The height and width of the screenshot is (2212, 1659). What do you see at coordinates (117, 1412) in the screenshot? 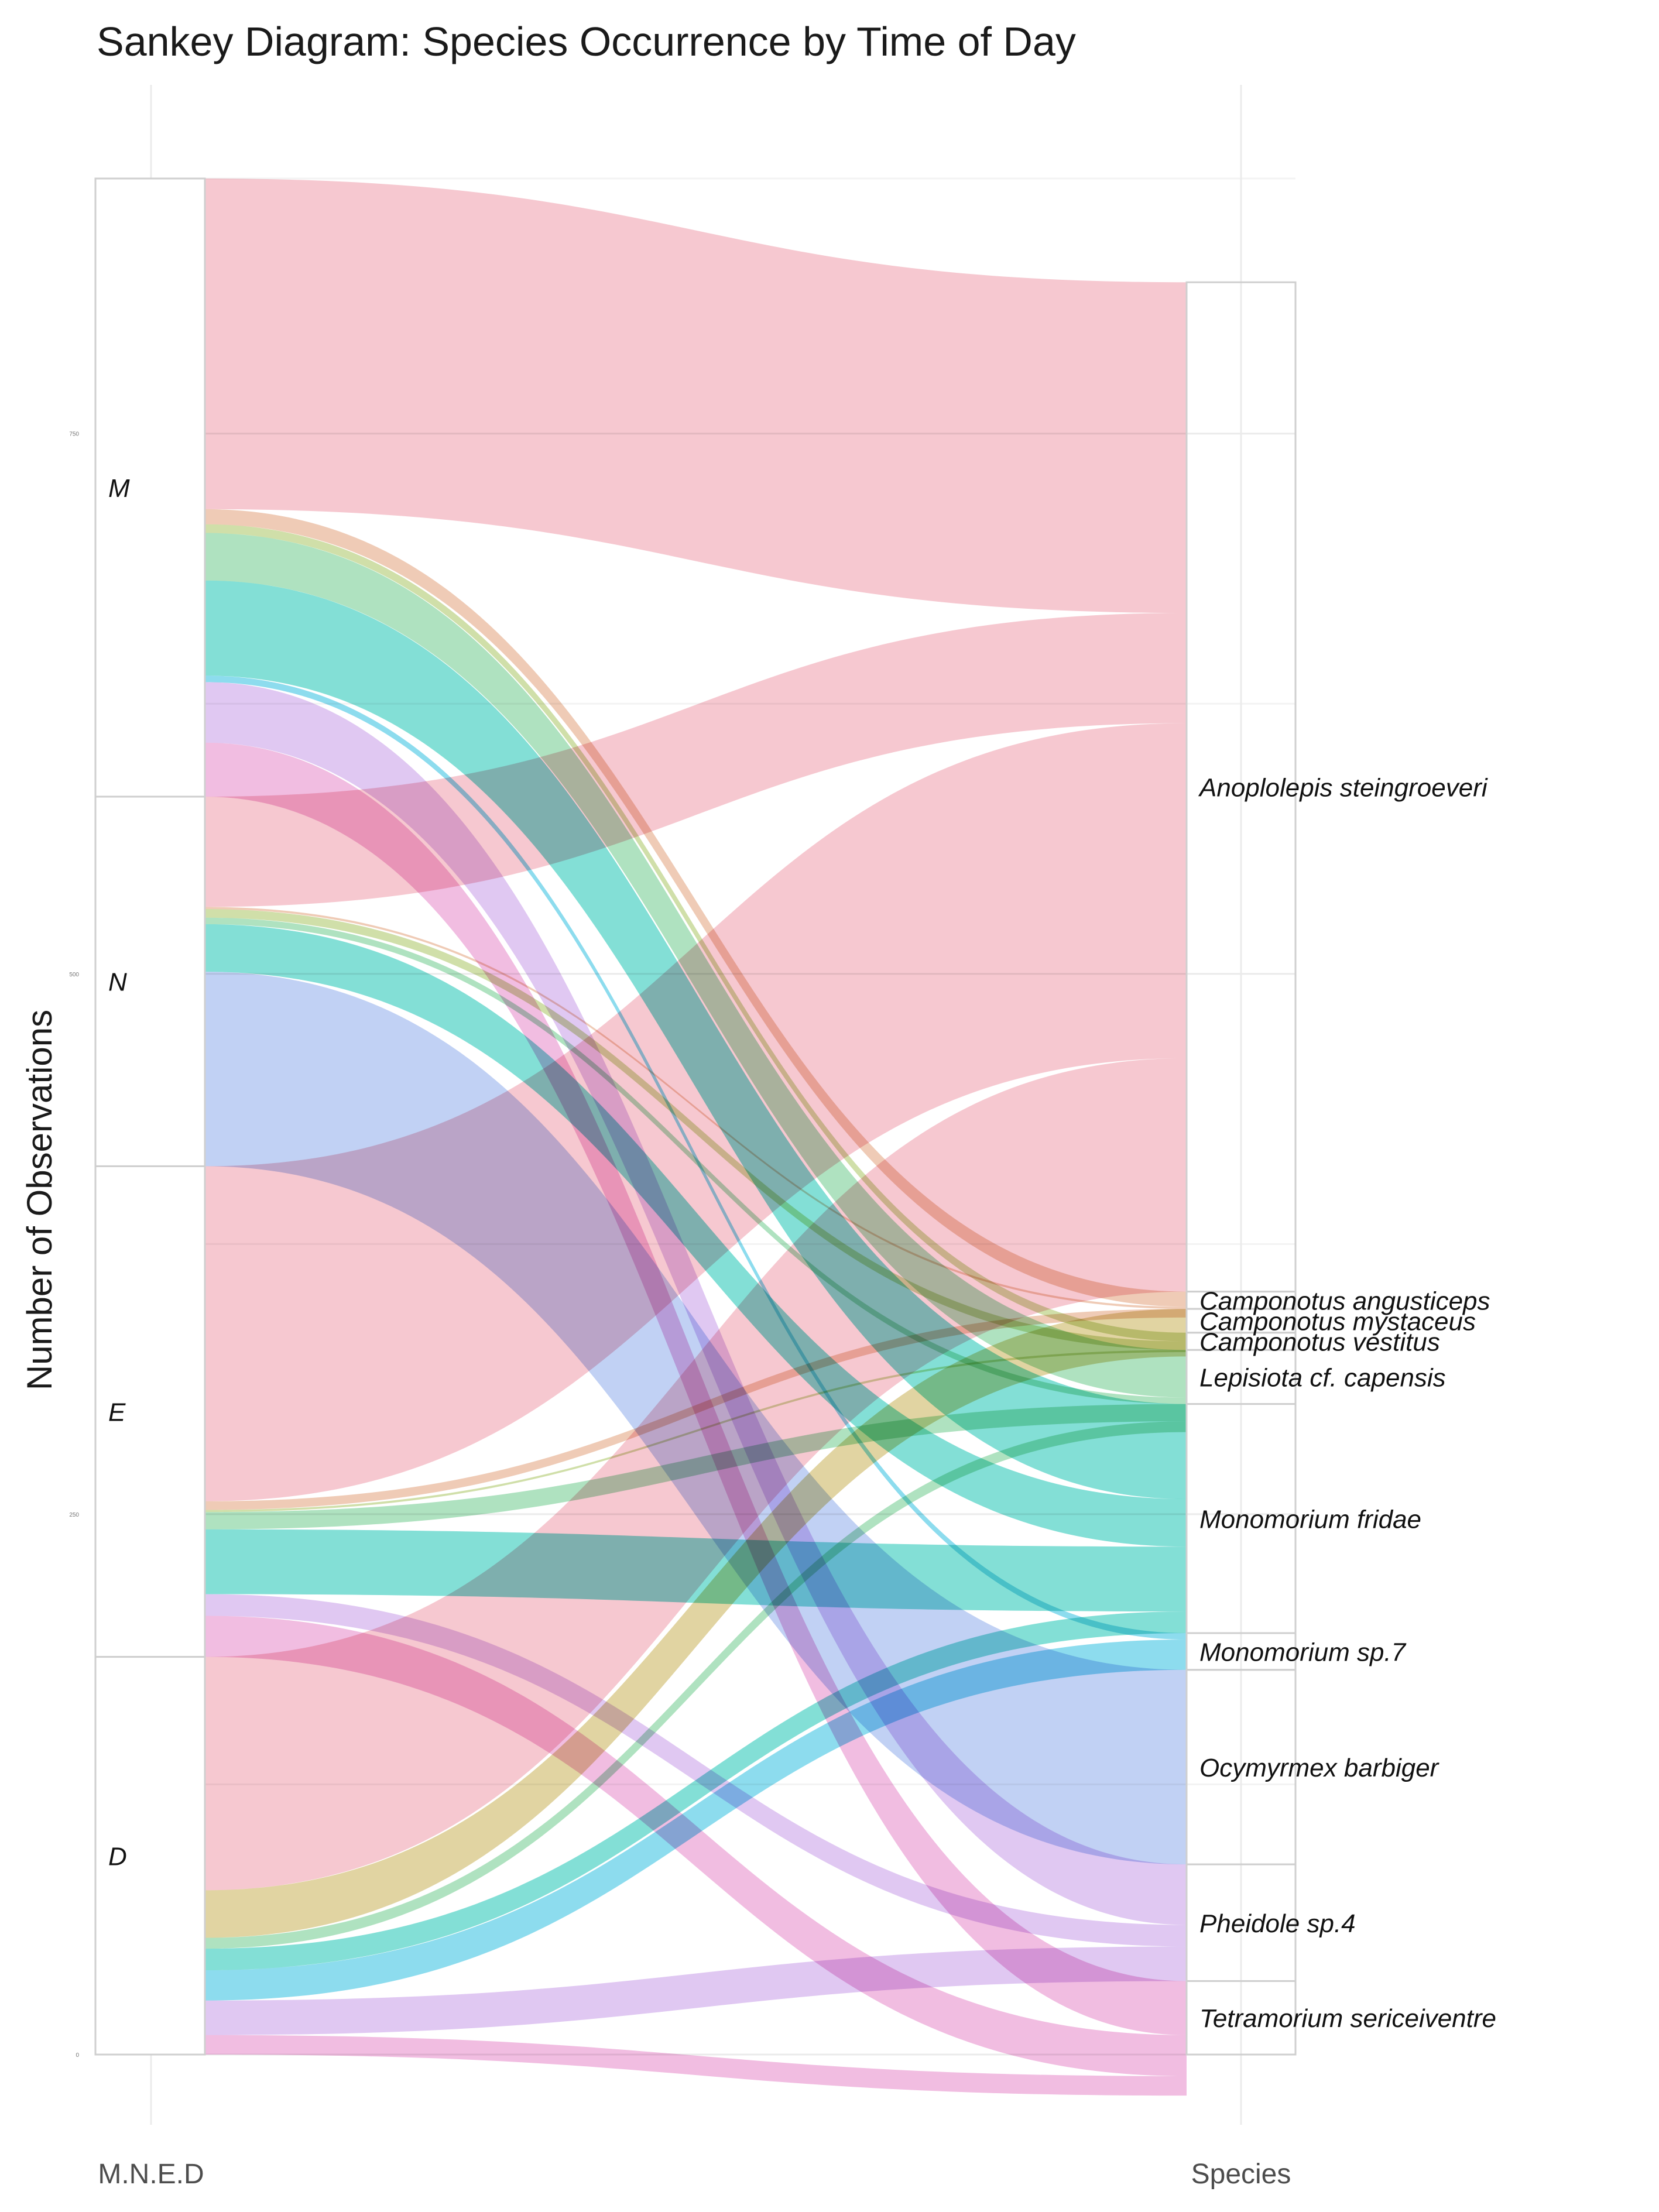
I see `source-node-label-e: E` at bounding box center [117, 1412].